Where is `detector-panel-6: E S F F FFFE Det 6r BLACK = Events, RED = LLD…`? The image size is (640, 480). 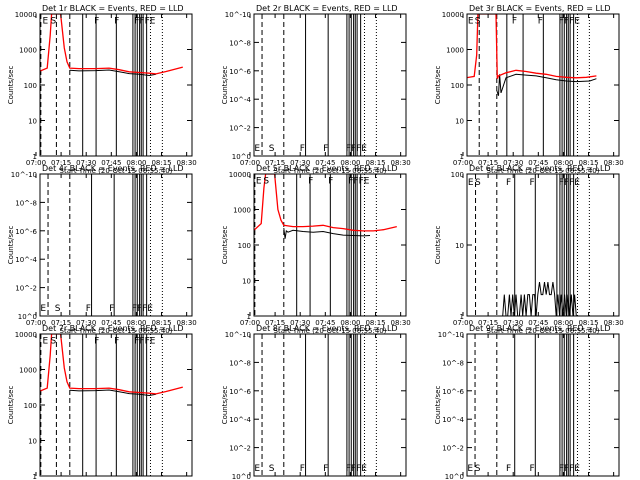
detector-panel-6: E S F F FFFE Det 6r BLACK = Events, RED = LLD… is located at coordinates (529, 249).